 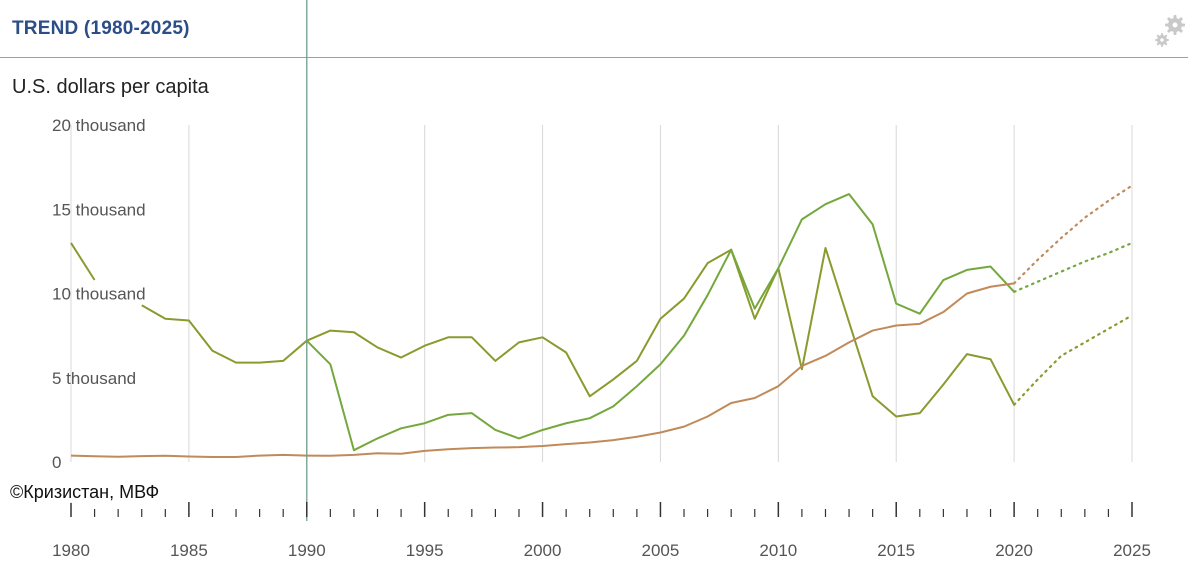 I want to click on x-tick-label: 2005, so click(x=661, y=550).